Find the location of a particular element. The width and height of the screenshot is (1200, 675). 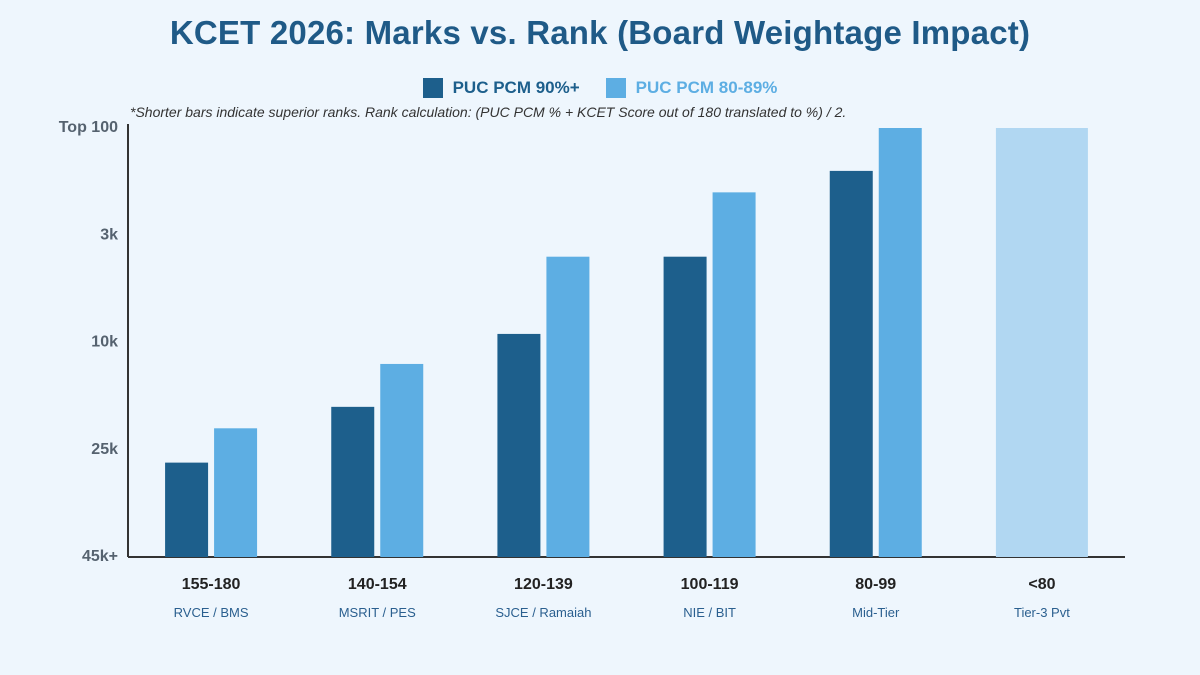

y-tick-label: Top 100 is located at coordinates (88, 127).